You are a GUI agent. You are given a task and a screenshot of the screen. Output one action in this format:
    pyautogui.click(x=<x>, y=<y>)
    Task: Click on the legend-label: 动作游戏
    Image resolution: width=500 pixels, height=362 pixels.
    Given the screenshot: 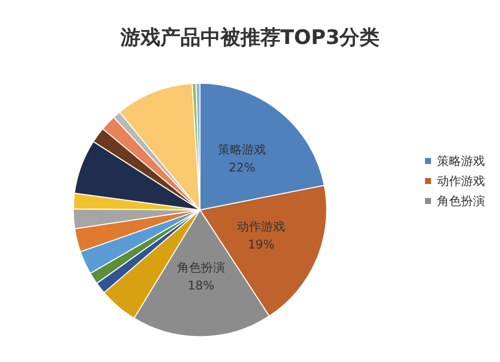 What is the action you would take?
    pyautogui.click(x=461, y=181)
    